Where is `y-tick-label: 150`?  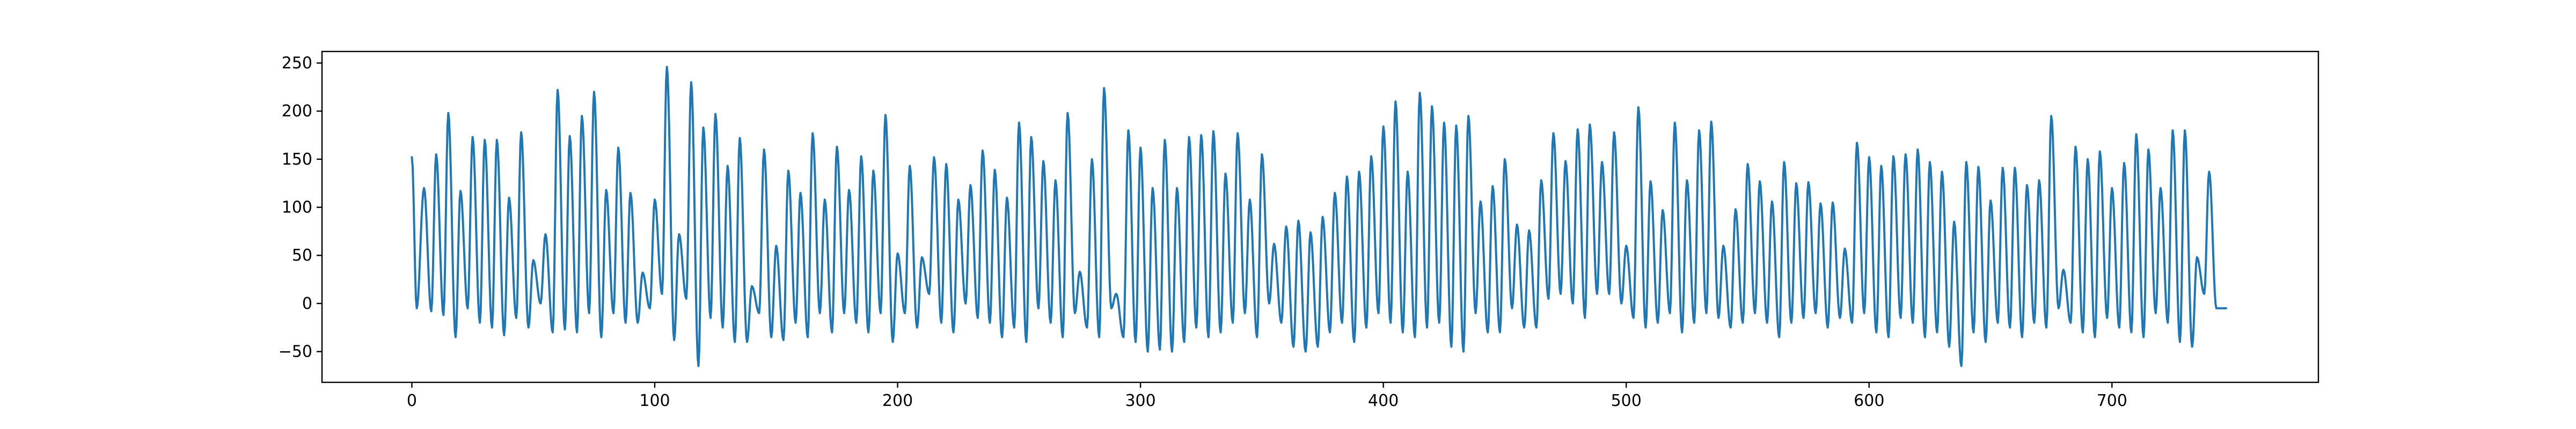
y-tick-label: 150 is located at coordinates (297, 159).